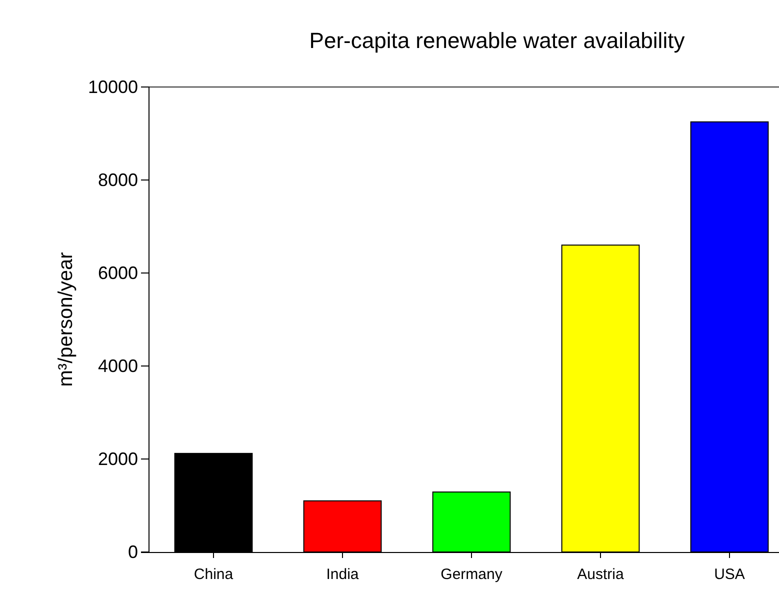 This screenshot has height=594, width=779. What do you see at coordinates (343, 574) in the screenshot?
I see `x-tick-label: India` at bounding box center [343, 574].